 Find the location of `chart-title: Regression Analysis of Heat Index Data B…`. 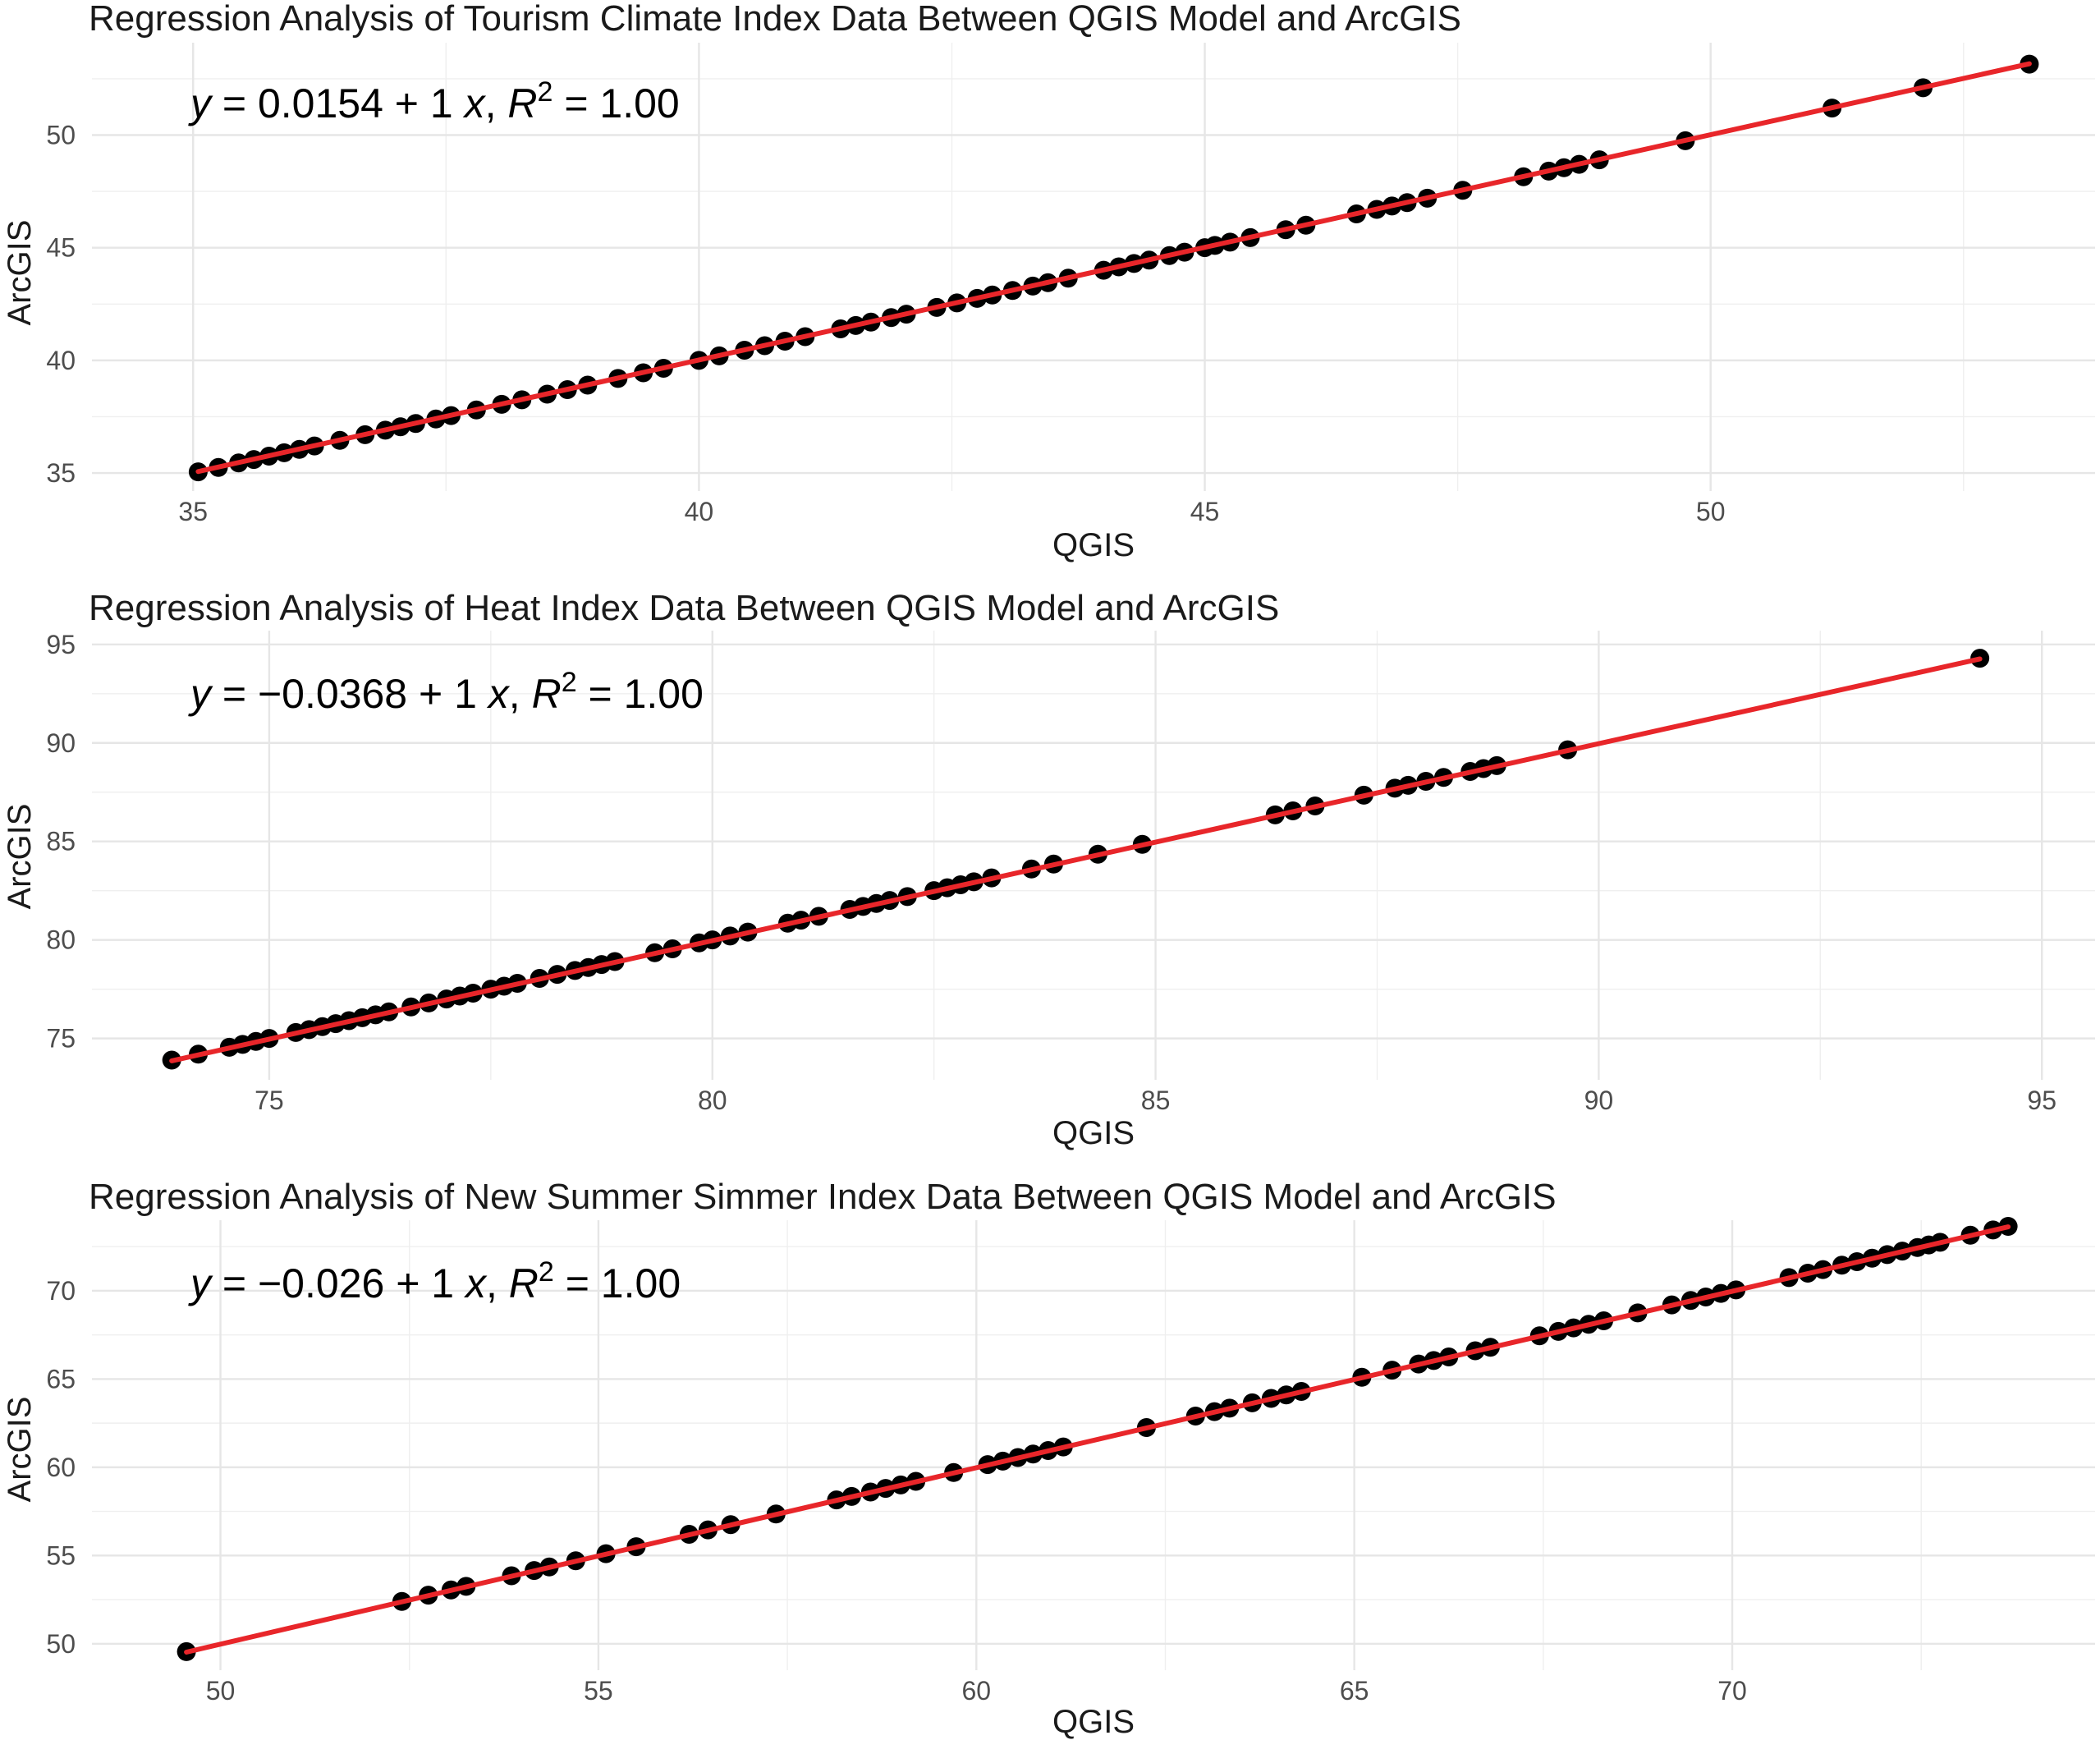

chart-title: Regression Analysis of Heat Index Data B… is located at coordinates (684, 608).